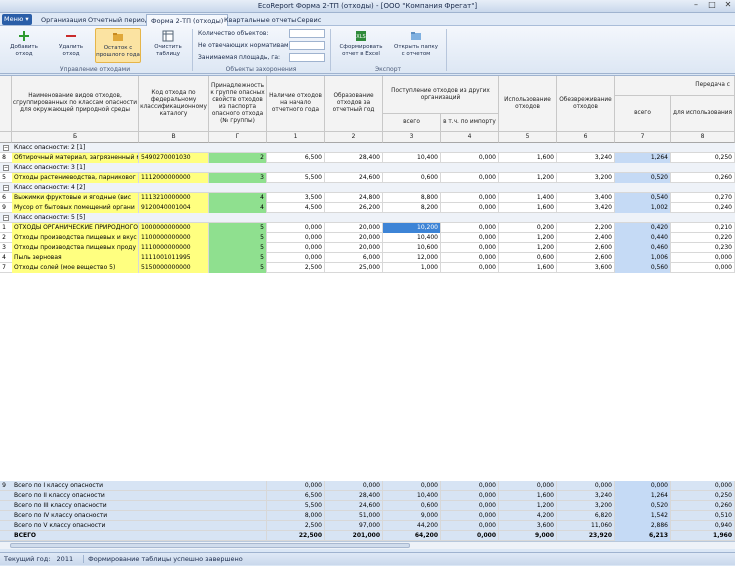  Describe the element at coordinates (367, 148) in the screenshot. I see `group-row: − Класс опасности: 2 [1]` at that location.